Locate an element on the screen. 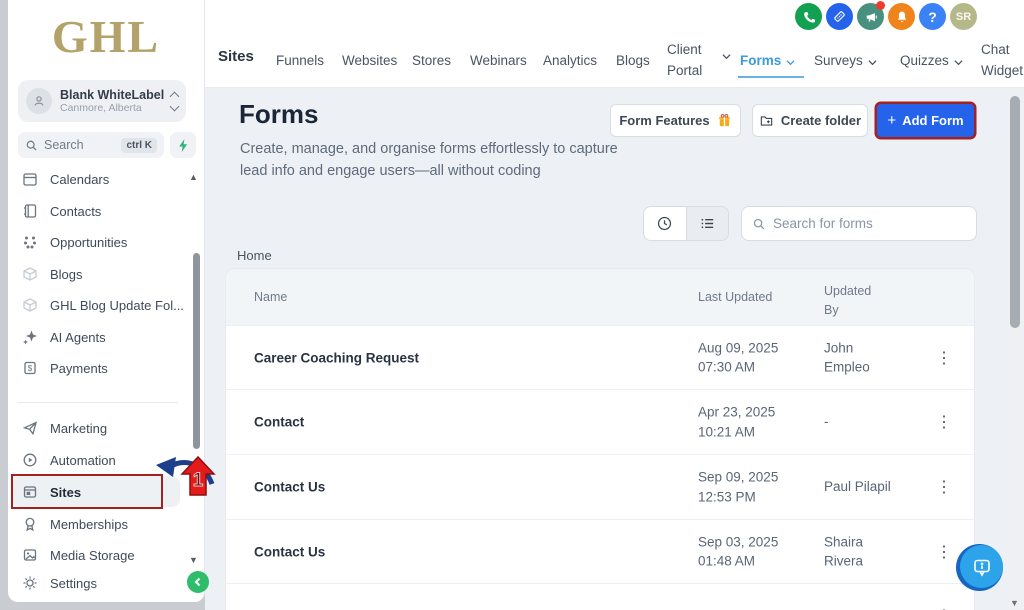  add-form-button: + Add Form is located at coordinates (925, 120).